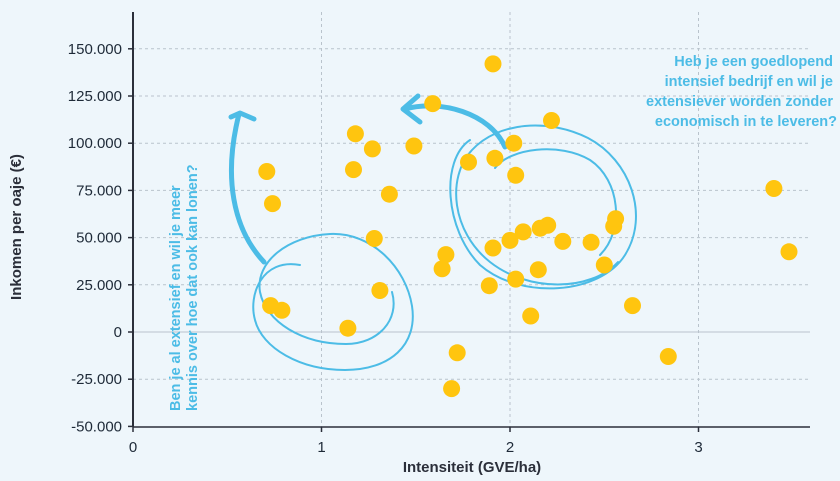 The width and height of the screenshot is (840, 481). I want to click on left-circle-scribble, so click(333, 302).